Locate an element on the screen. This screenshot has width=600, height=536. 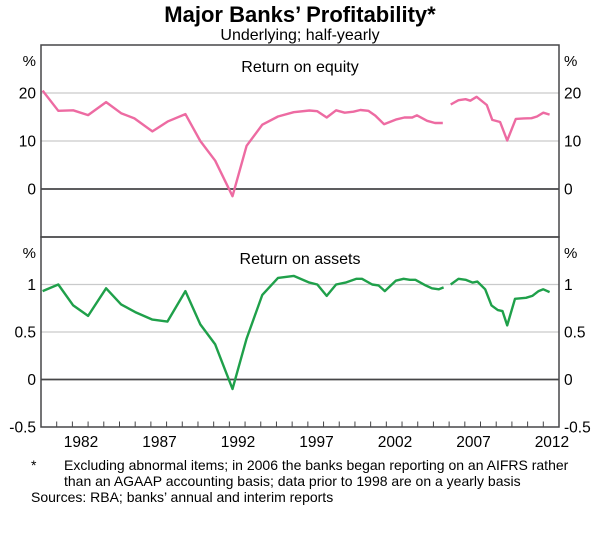
panel-title: Return on assets is located at coordinates (300, 259).